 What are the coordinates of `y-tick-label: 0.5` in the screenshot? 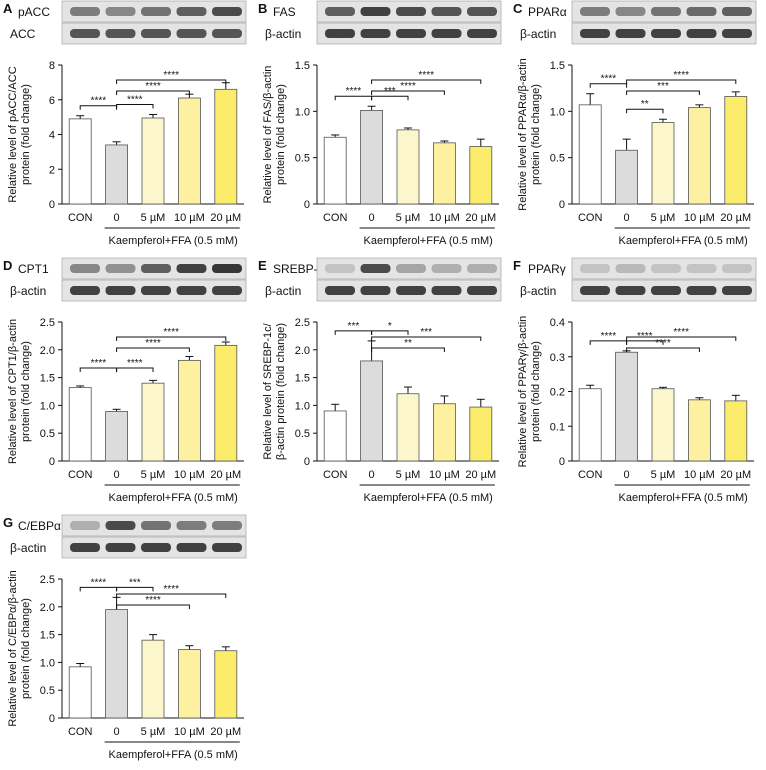 It's located at (47, 434).